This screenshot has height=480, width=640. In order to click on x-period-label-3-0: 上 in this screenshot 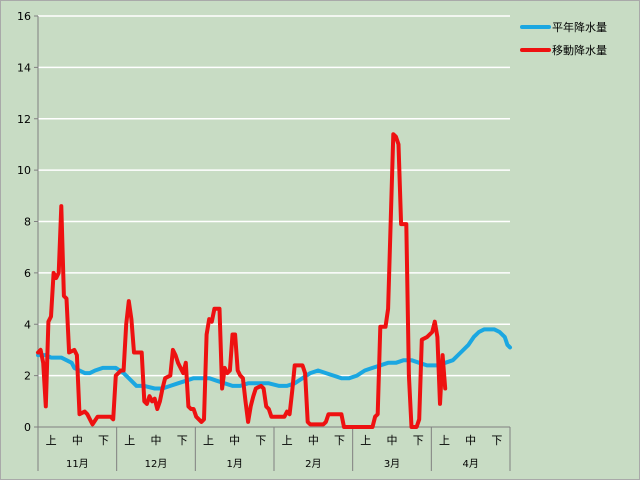, I will do `click(287, 440)`.